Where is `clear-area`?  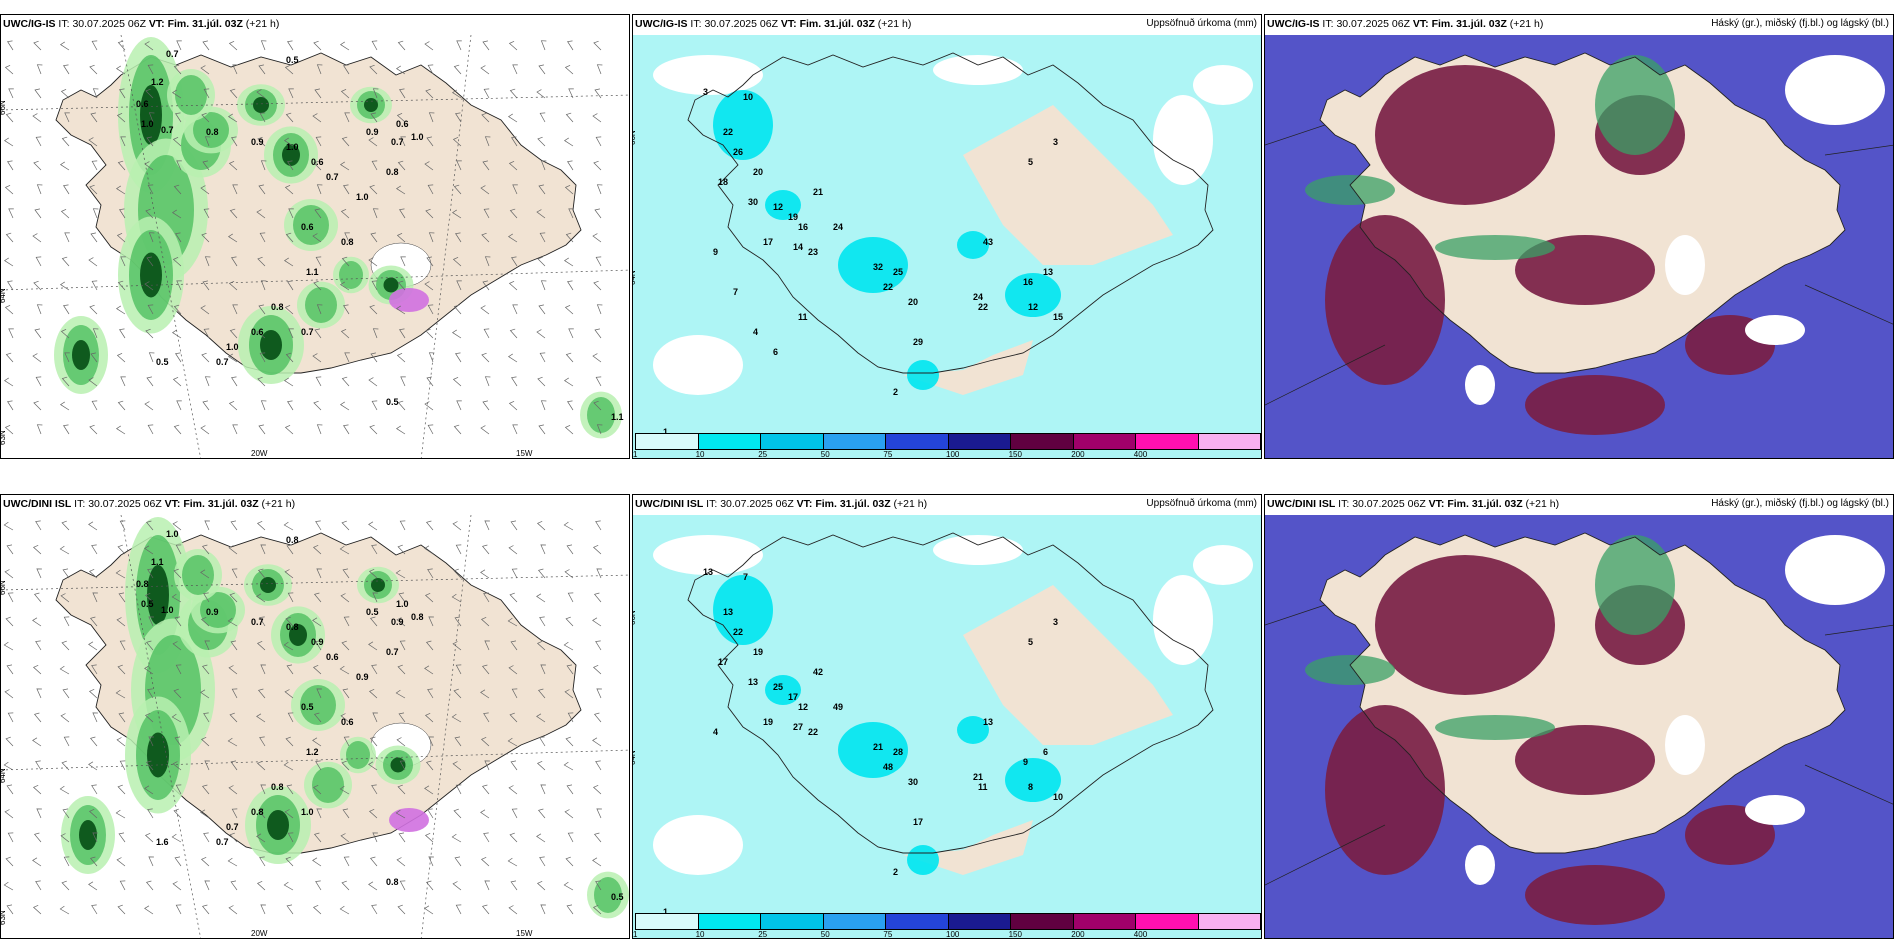 clear-area is located at coordinates (1480, 865).